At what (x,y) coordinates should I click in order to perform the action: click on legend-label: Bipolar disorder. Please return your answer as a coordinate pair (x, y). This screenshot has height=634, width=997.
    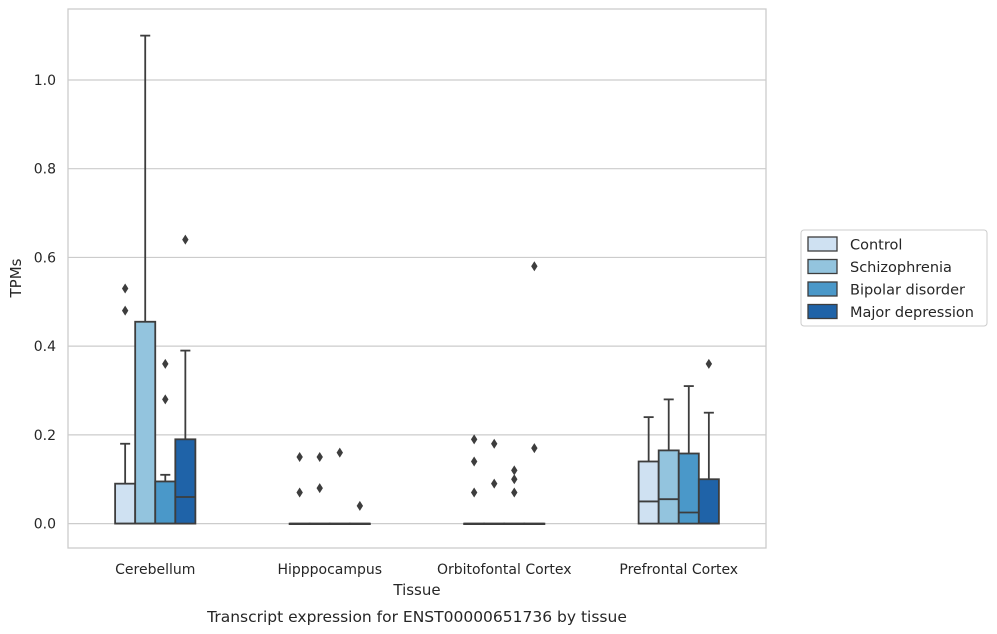
    Looking at the image, I should click on (907, 291).